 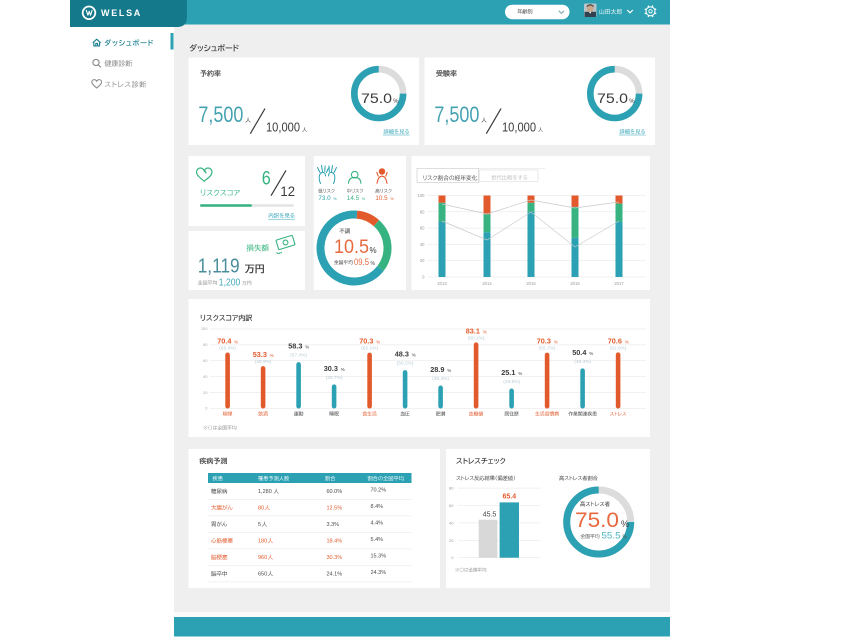 I want to click on svg-text: (28.8%), so click(x=511, y=382).